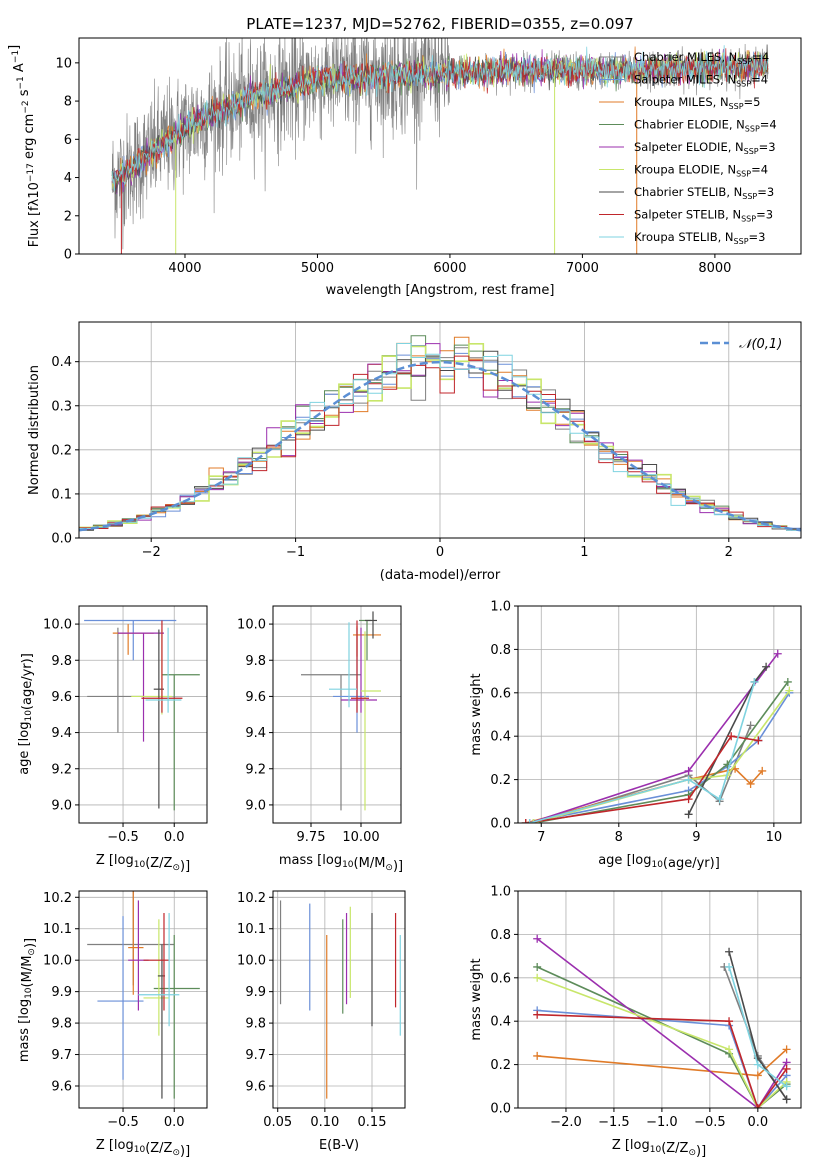 The image size is (819, 1170). Describe the element at coordinates (760, 344) in the screenshot. I see `legend-label: 𝒩(0,1)` at that location.